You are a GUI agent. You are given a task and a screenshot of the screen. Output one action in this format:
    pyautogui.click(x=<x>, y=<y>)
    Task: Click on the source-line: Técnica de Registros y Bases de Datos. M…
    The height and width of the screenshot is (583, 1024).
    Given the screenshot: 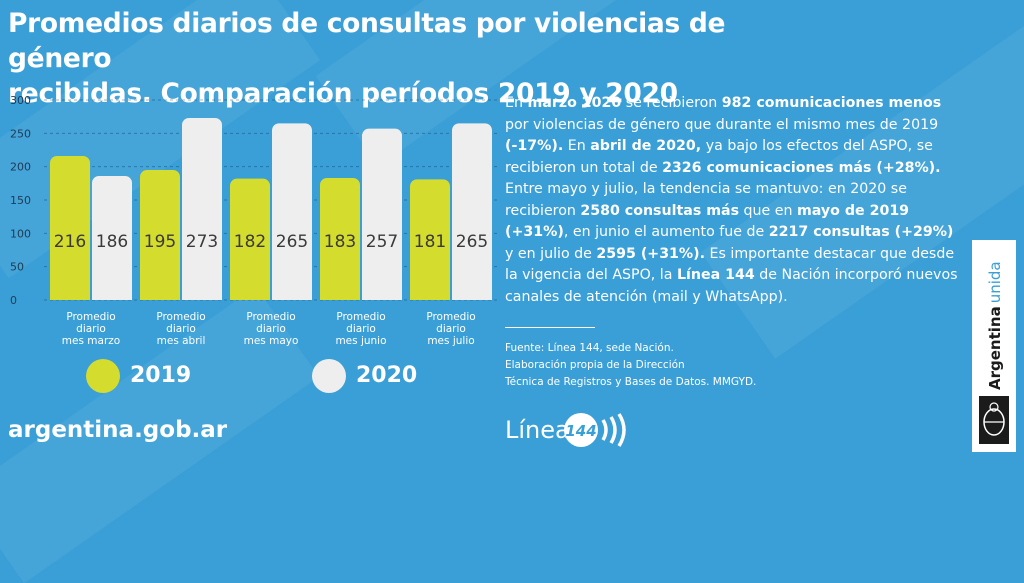 What is the action you would take?
    pyautogui.click(x=631, y=382)
    